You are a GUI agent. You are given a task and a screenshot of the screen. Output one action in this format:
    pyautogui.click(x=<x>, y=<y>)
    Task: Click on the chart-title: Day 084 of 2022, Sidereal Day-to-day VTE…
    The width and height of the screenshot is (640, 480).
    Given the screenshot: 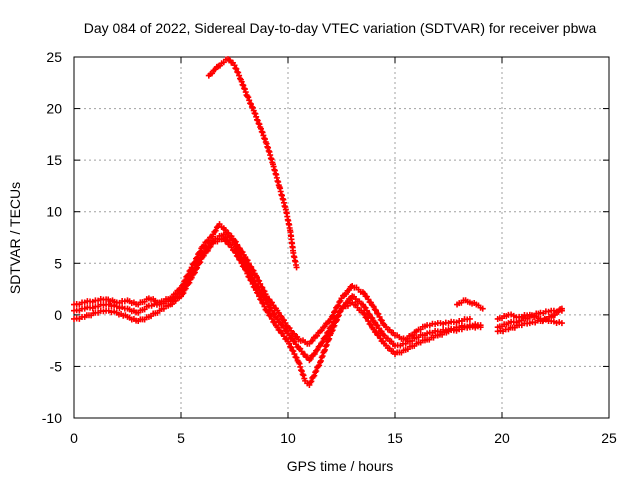 What is the action you would take?
    pyautogui.click(x=340, y=28)
    